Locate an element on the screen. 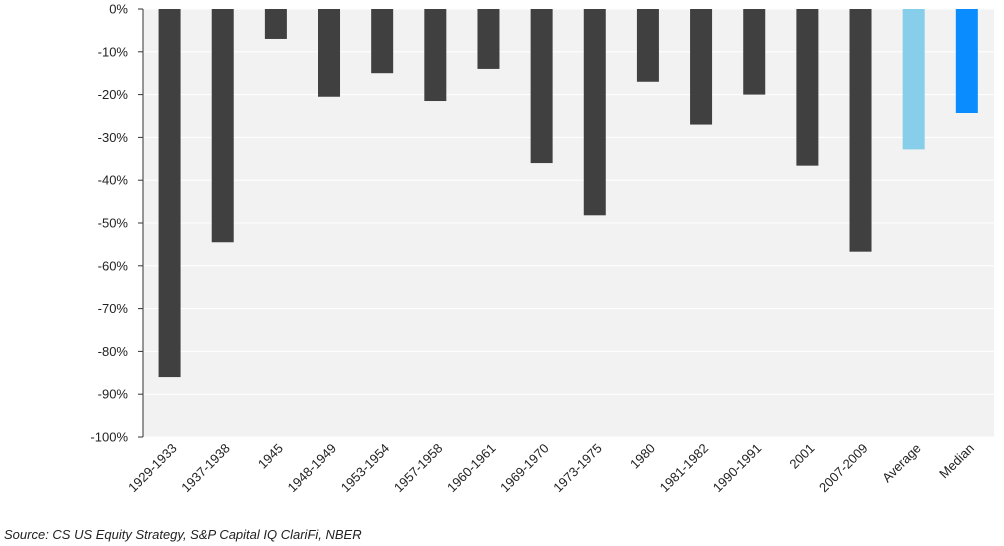 The width and height of the screenshot is (1004, 546). y-tick-label: -80% is located at coordinates (113, 351).